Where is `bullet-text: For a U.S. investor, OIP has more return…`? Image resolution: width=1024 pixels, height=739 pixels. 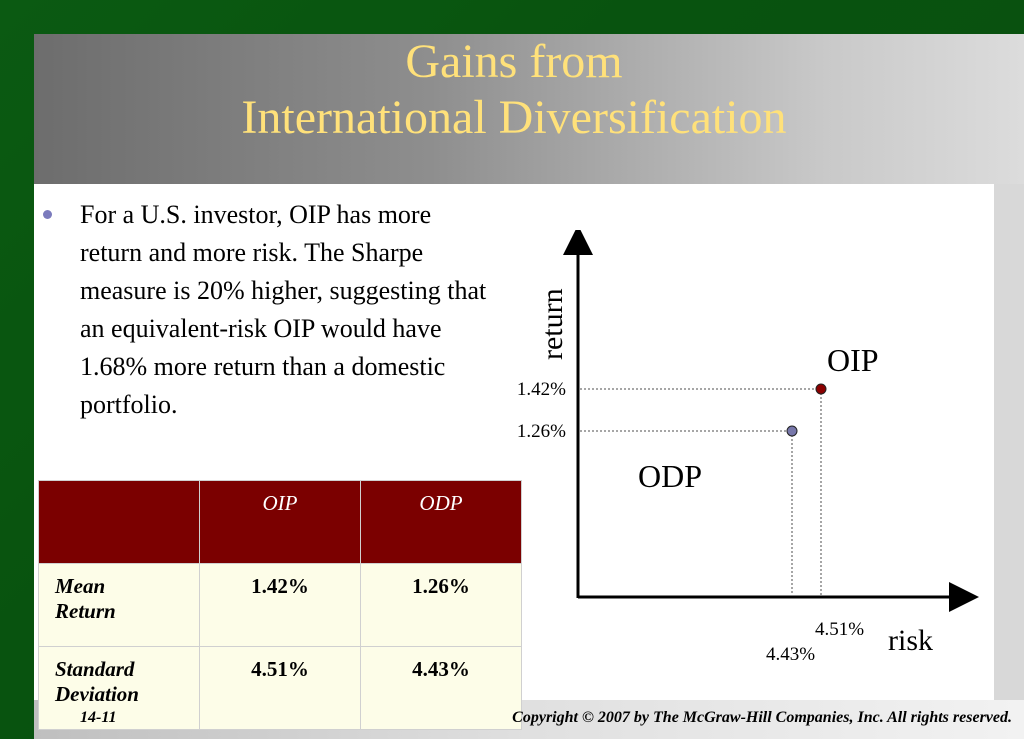
bullet-text: For a U.S. investor, OIP has more return… is located at coordinates (283, 309).